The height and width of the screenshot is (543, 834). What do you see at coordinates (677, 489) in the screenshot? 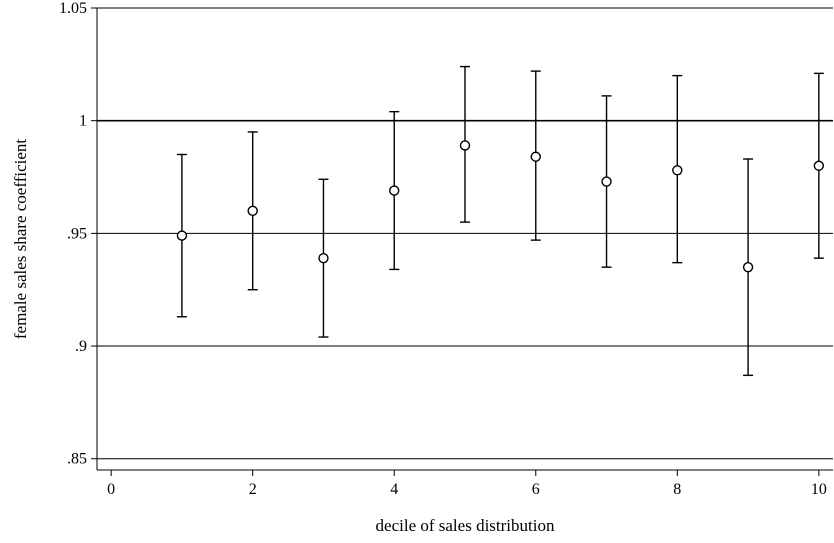
I see `x-tick-label: 8` at bounding box center [677, 489].